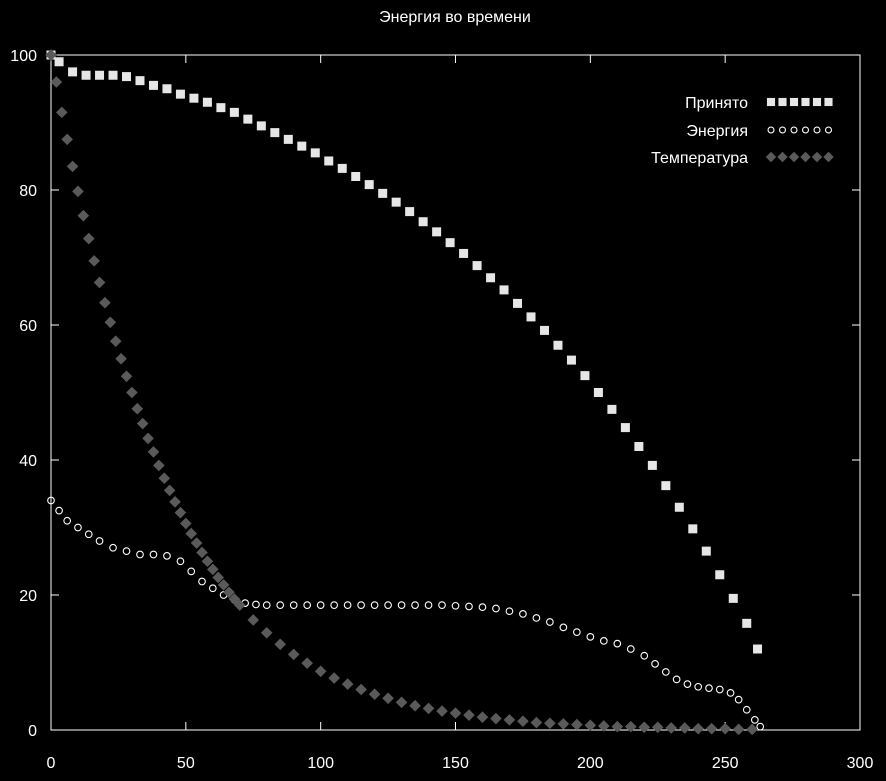 Image resolution: width=886 pixels, height=781 pixels. What do you see at coordinates (23, 56) in the screenshot?
I see `y-tick-label: 100` at bounding box center [23, 56].